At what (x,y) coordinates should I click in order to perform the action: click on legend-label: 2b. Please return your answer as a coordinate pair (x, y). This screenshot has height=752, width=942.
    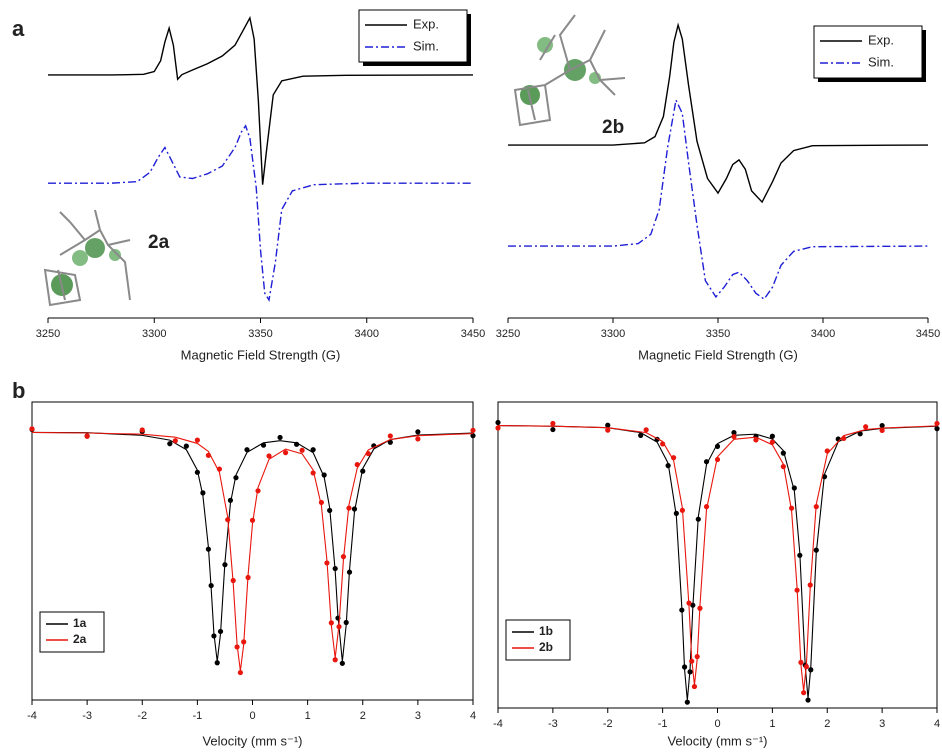
    Looking at the image, I should click on (546, 647).